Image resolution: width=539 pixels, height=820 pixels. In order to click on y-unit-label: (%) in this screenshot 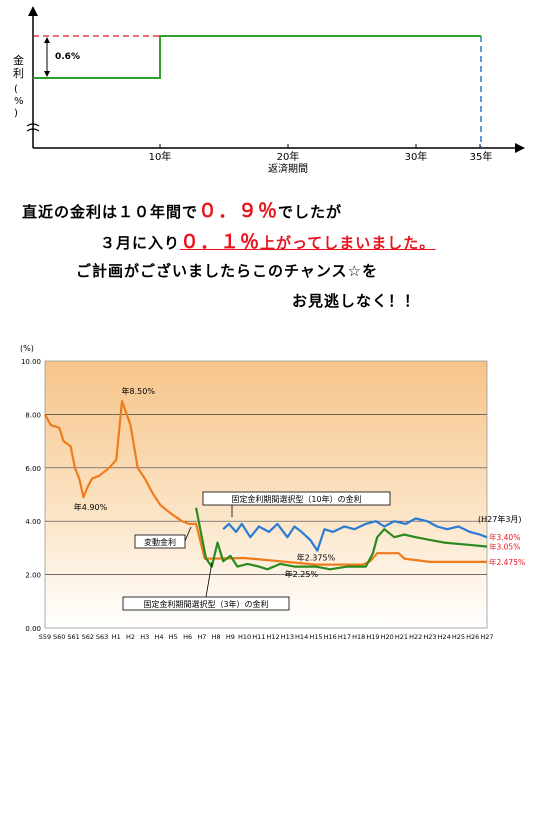, I will do `click(27, 348)`.